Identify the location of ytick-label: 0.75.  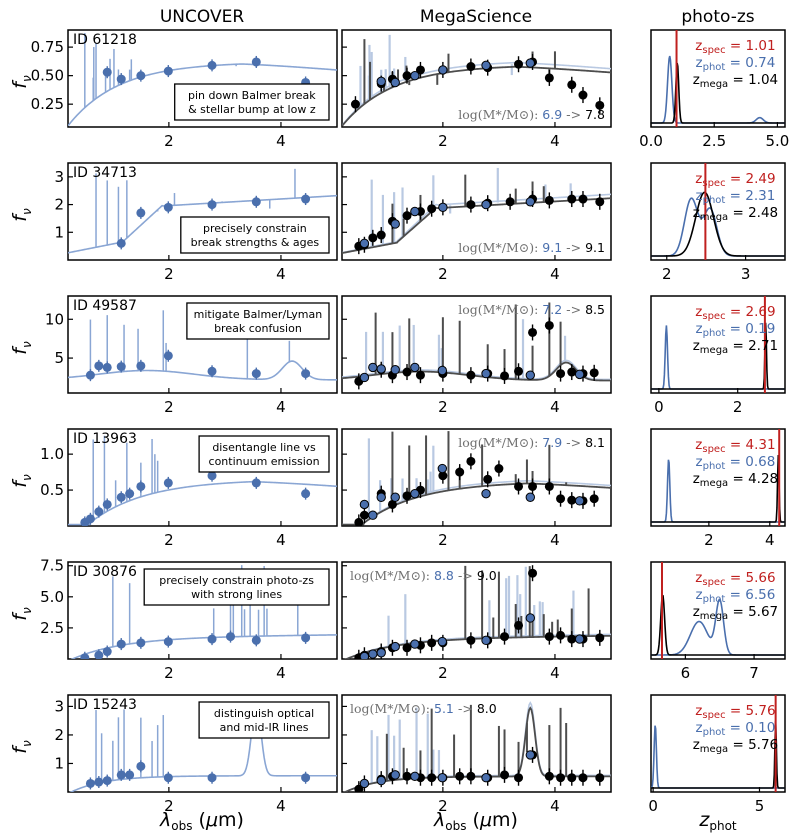
(47, 47).